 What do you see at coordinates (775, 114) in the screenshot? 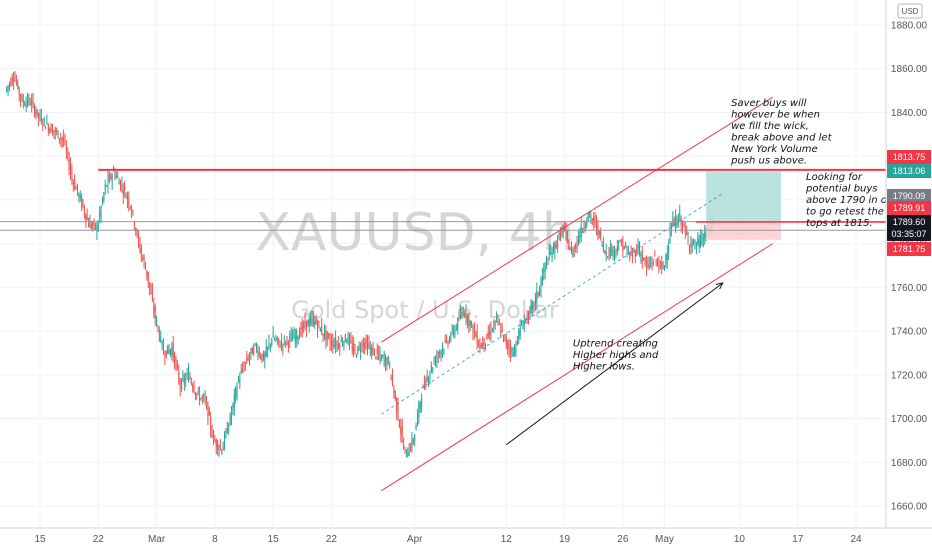
I see `annotation-line: however be when` at bounding box center [775, 114].